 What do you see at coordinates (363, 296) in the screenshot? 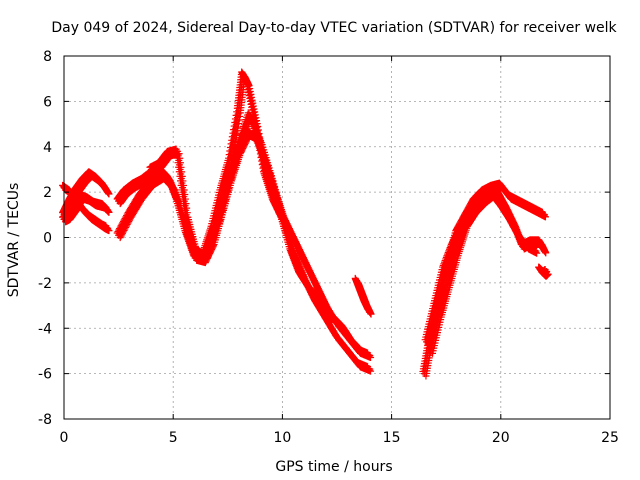
I see `series-arc-g` at bounding box center [363, 296].